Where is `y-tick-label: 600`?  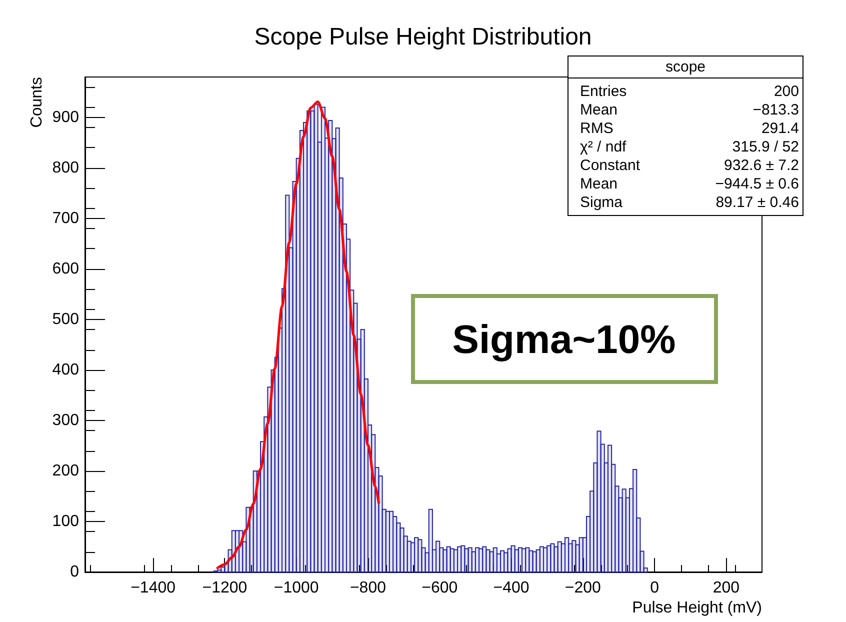
y-tick-label: 600 is located at coordinates (66, 269).